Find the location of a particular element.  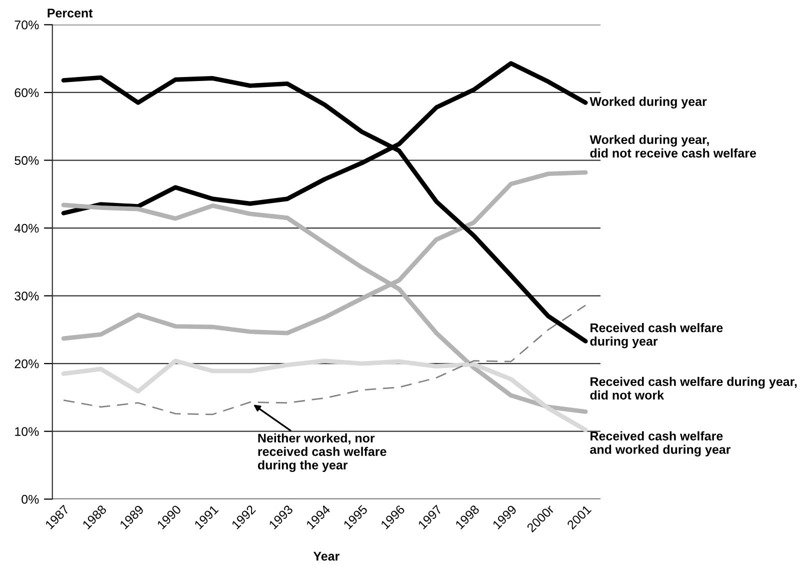

series-label: Received cash welfare during year is located at coordinates (656, 335).